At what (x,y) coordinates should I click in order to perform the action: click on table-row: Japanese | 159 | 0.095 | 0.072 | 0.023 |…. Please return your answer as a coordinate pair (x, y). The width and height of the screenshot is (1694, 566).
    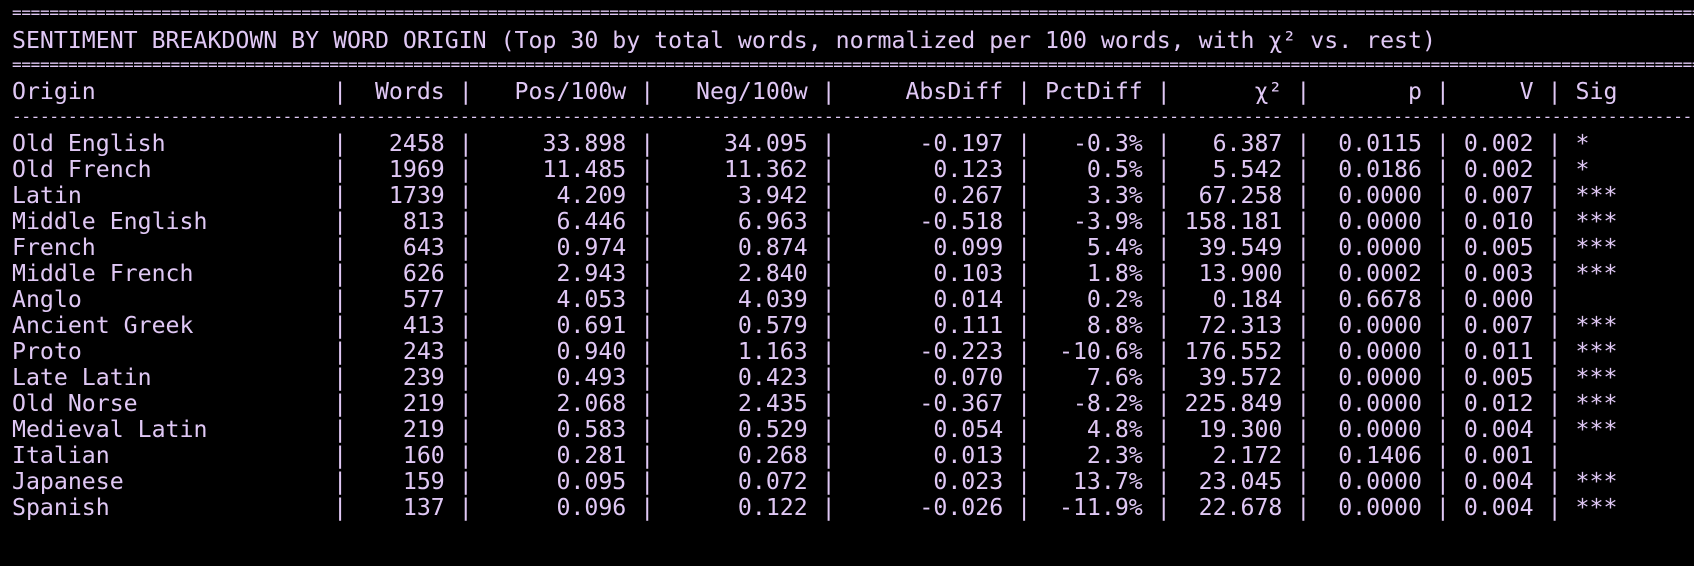
    Looking at the image, I should click on (815, 481).